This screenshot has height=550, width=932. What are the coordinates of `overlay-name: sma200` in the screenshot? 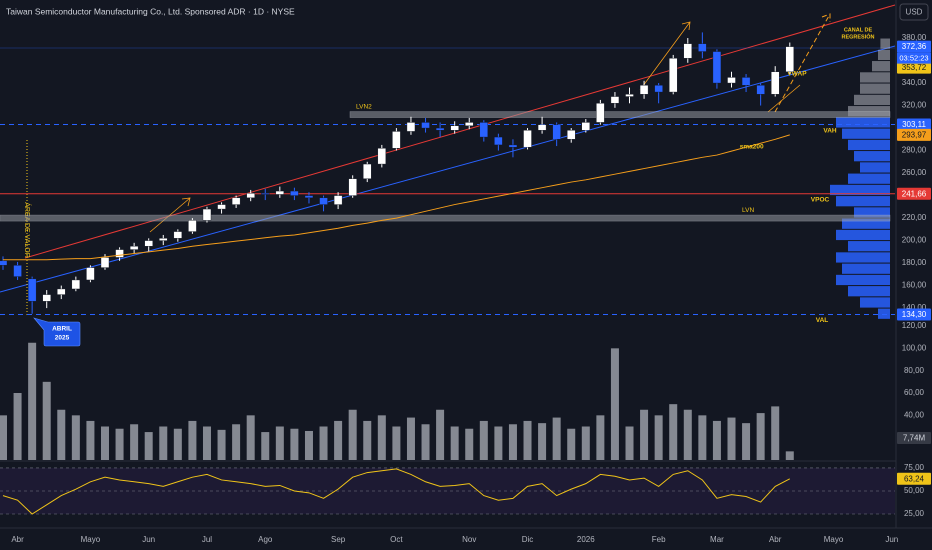 It's located at (752, 147).